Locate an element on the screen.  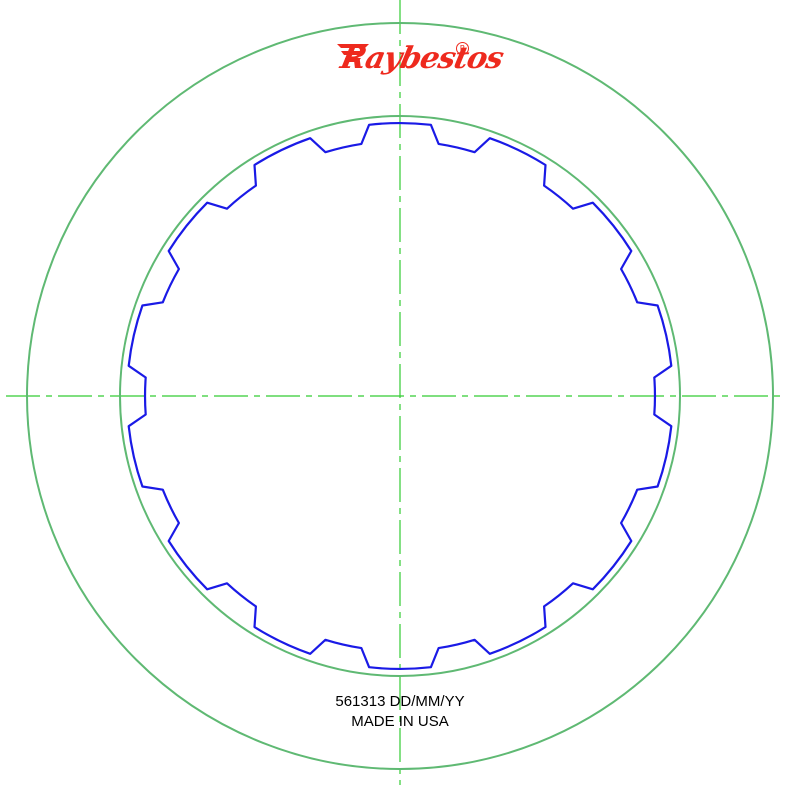
part-number-stamp: 561313 DD/MM/YY is located at coordinates (400, 701).